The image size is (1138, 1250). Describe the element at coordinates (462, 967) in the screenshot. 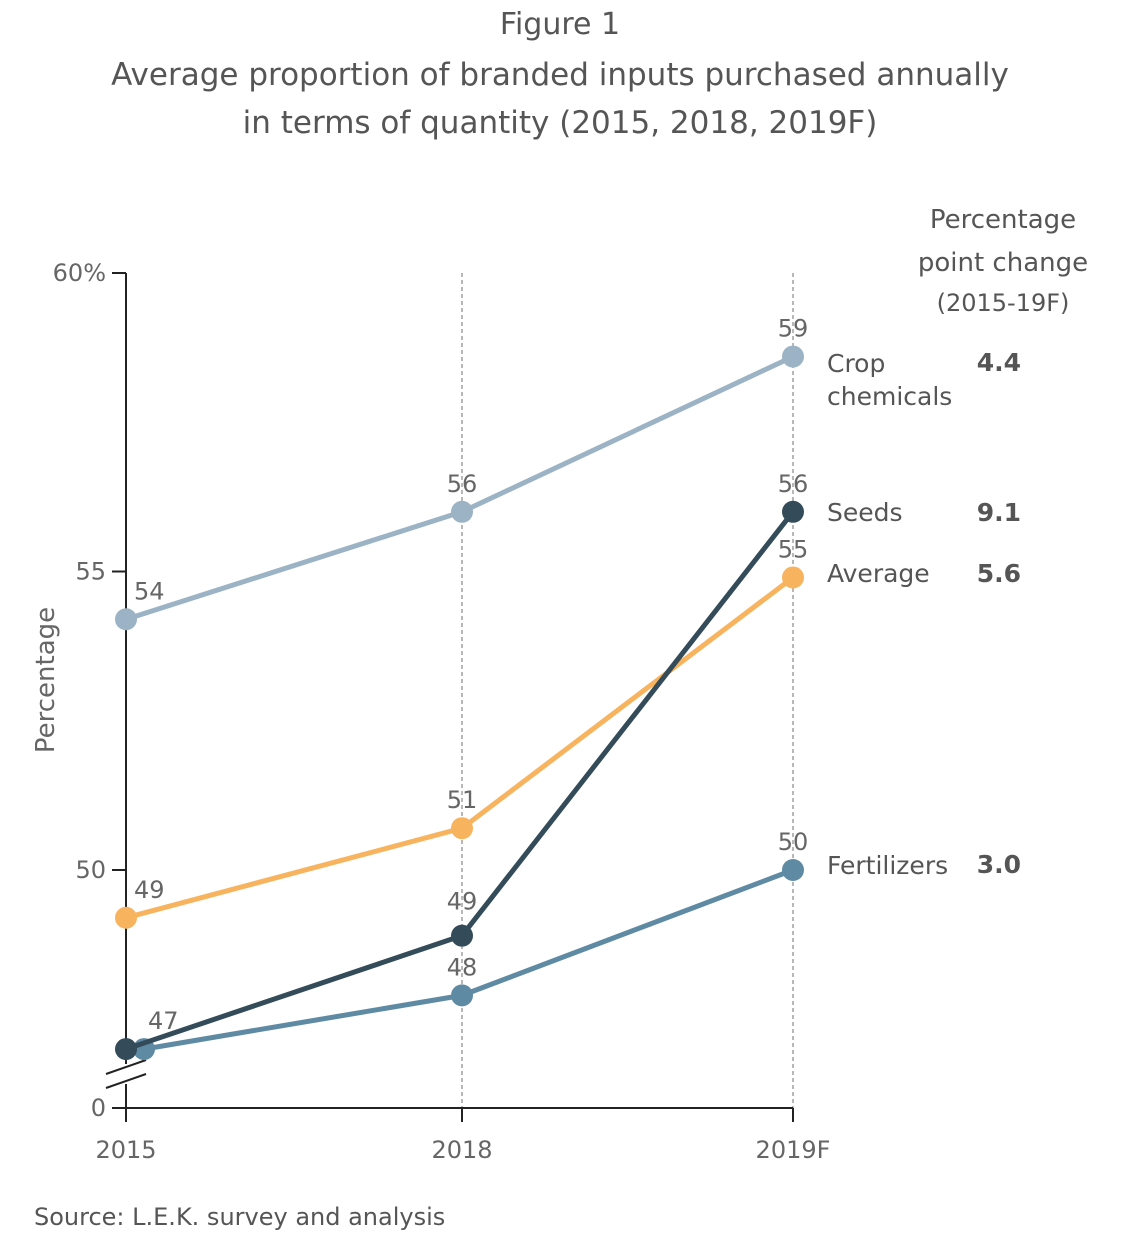

I see `data-label-fertilizers-2018: 48` at that location.